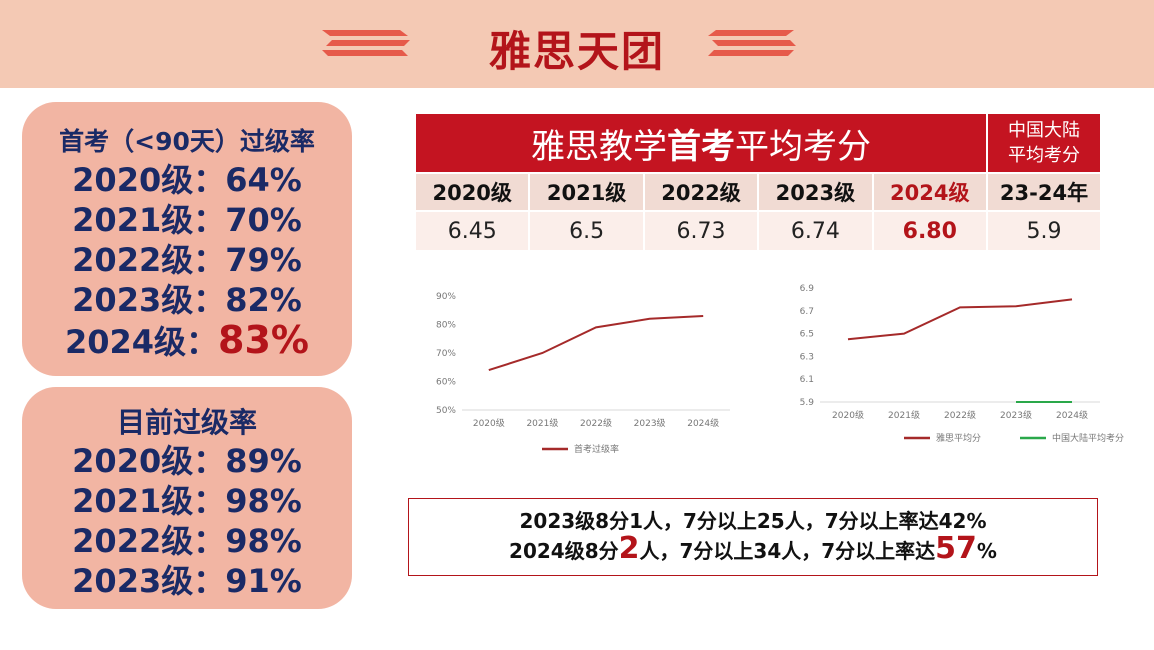 Image resolution: width=1154 pixels, height=650 pixels. I want to click on legend-label: 中国大陆平均考分, so click(1088, 438).